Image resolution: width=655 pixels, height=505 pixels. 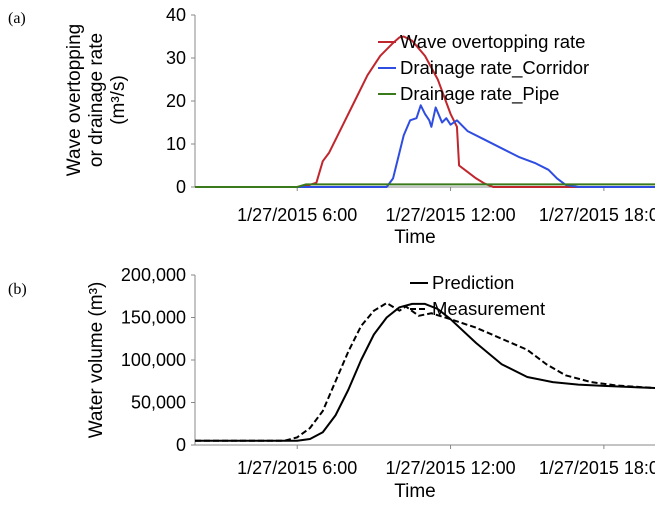 I want to click on legend-label: Wave overtopping rate, so click(x=492, y=41).